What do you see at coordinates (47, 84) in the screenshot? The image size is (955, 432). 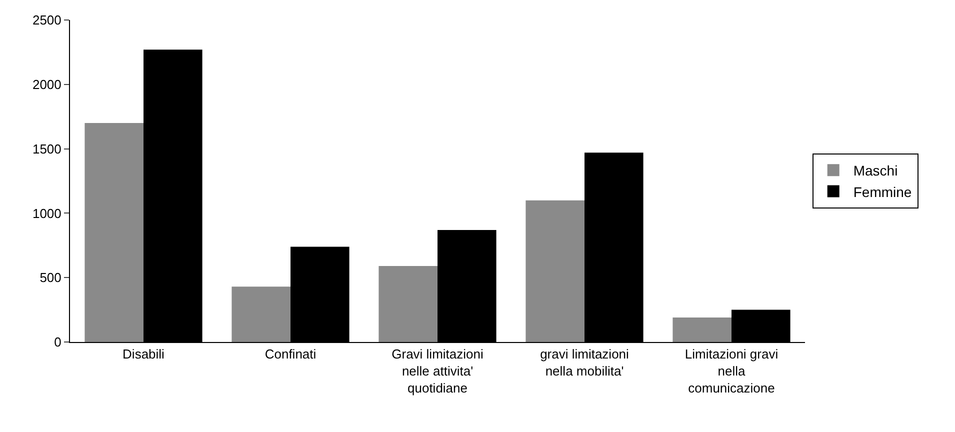 I see `y-tick-label: 2000` at bounding box center [47, 84].